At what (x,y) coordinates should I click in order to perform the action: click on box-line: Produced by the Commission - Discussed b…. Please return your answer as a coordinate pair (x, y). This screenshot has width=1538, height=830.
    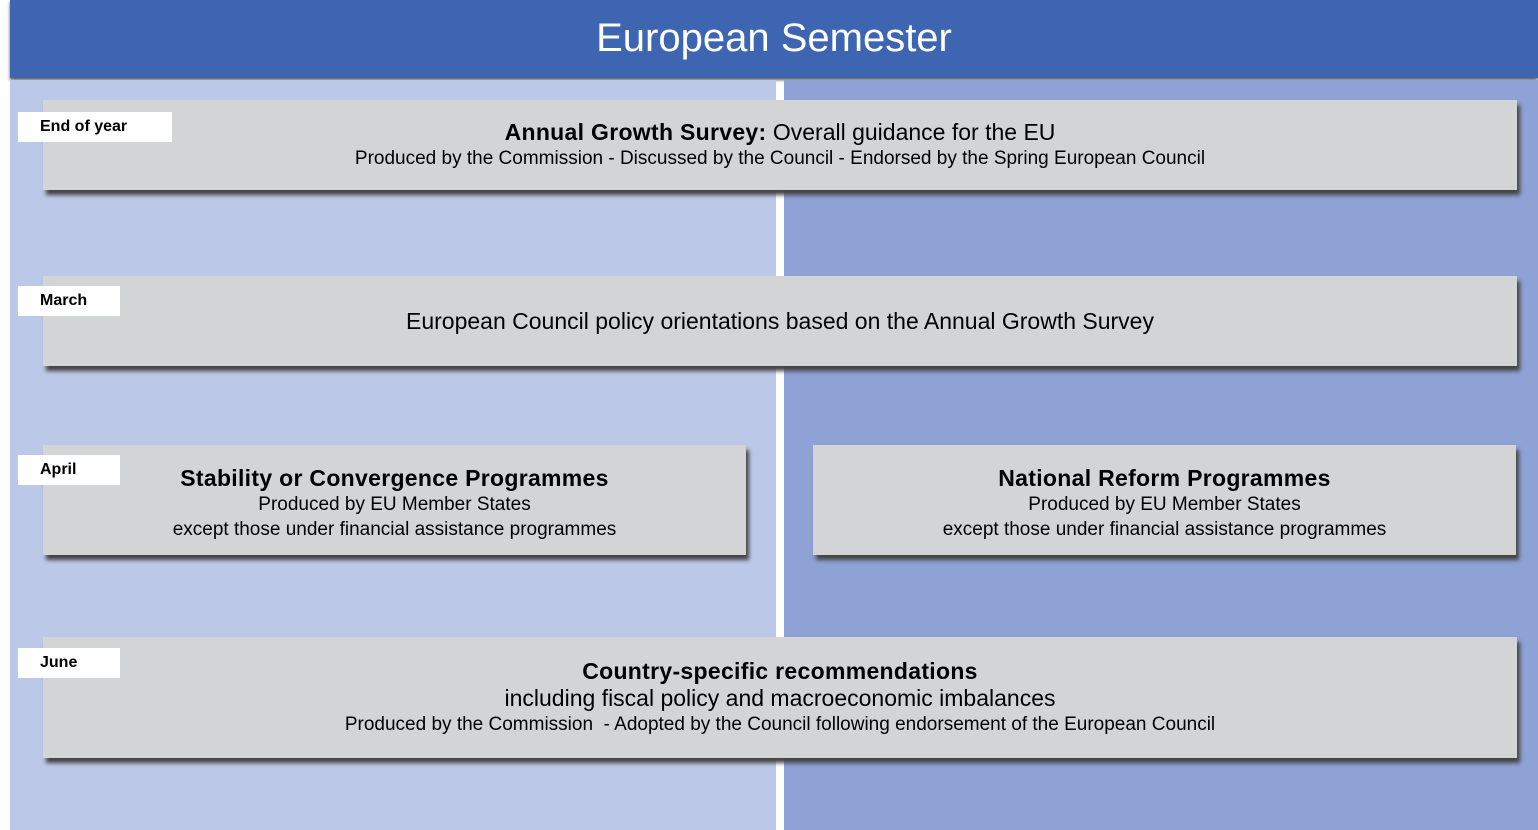
    Looking at the image, I should click on (780, 158).